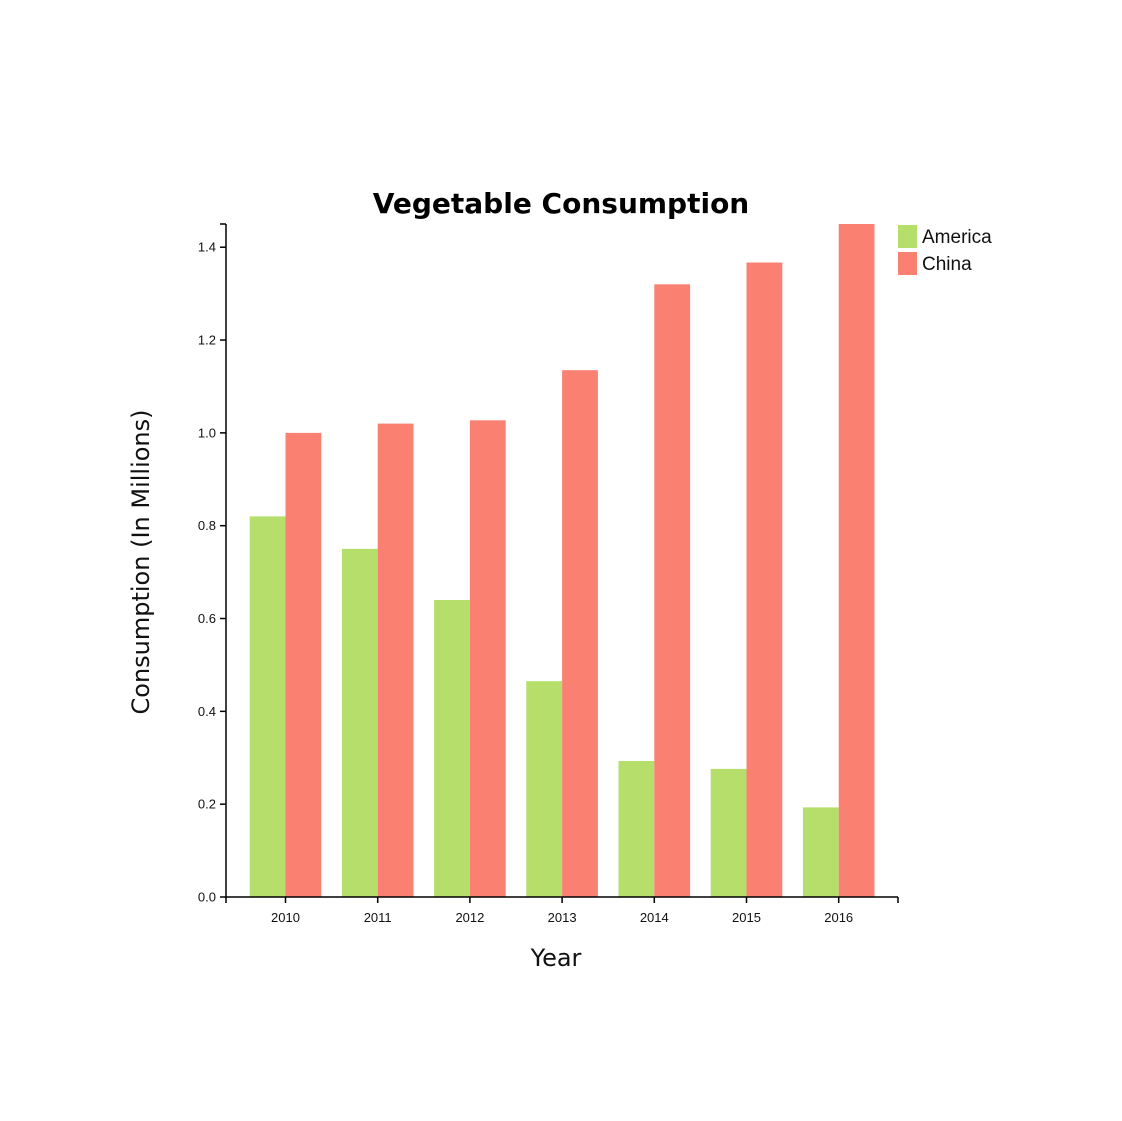  Describe the element at coordinates (378, 917) in the screenshot. I see `x-tick-label-2011: 2011` at that location.